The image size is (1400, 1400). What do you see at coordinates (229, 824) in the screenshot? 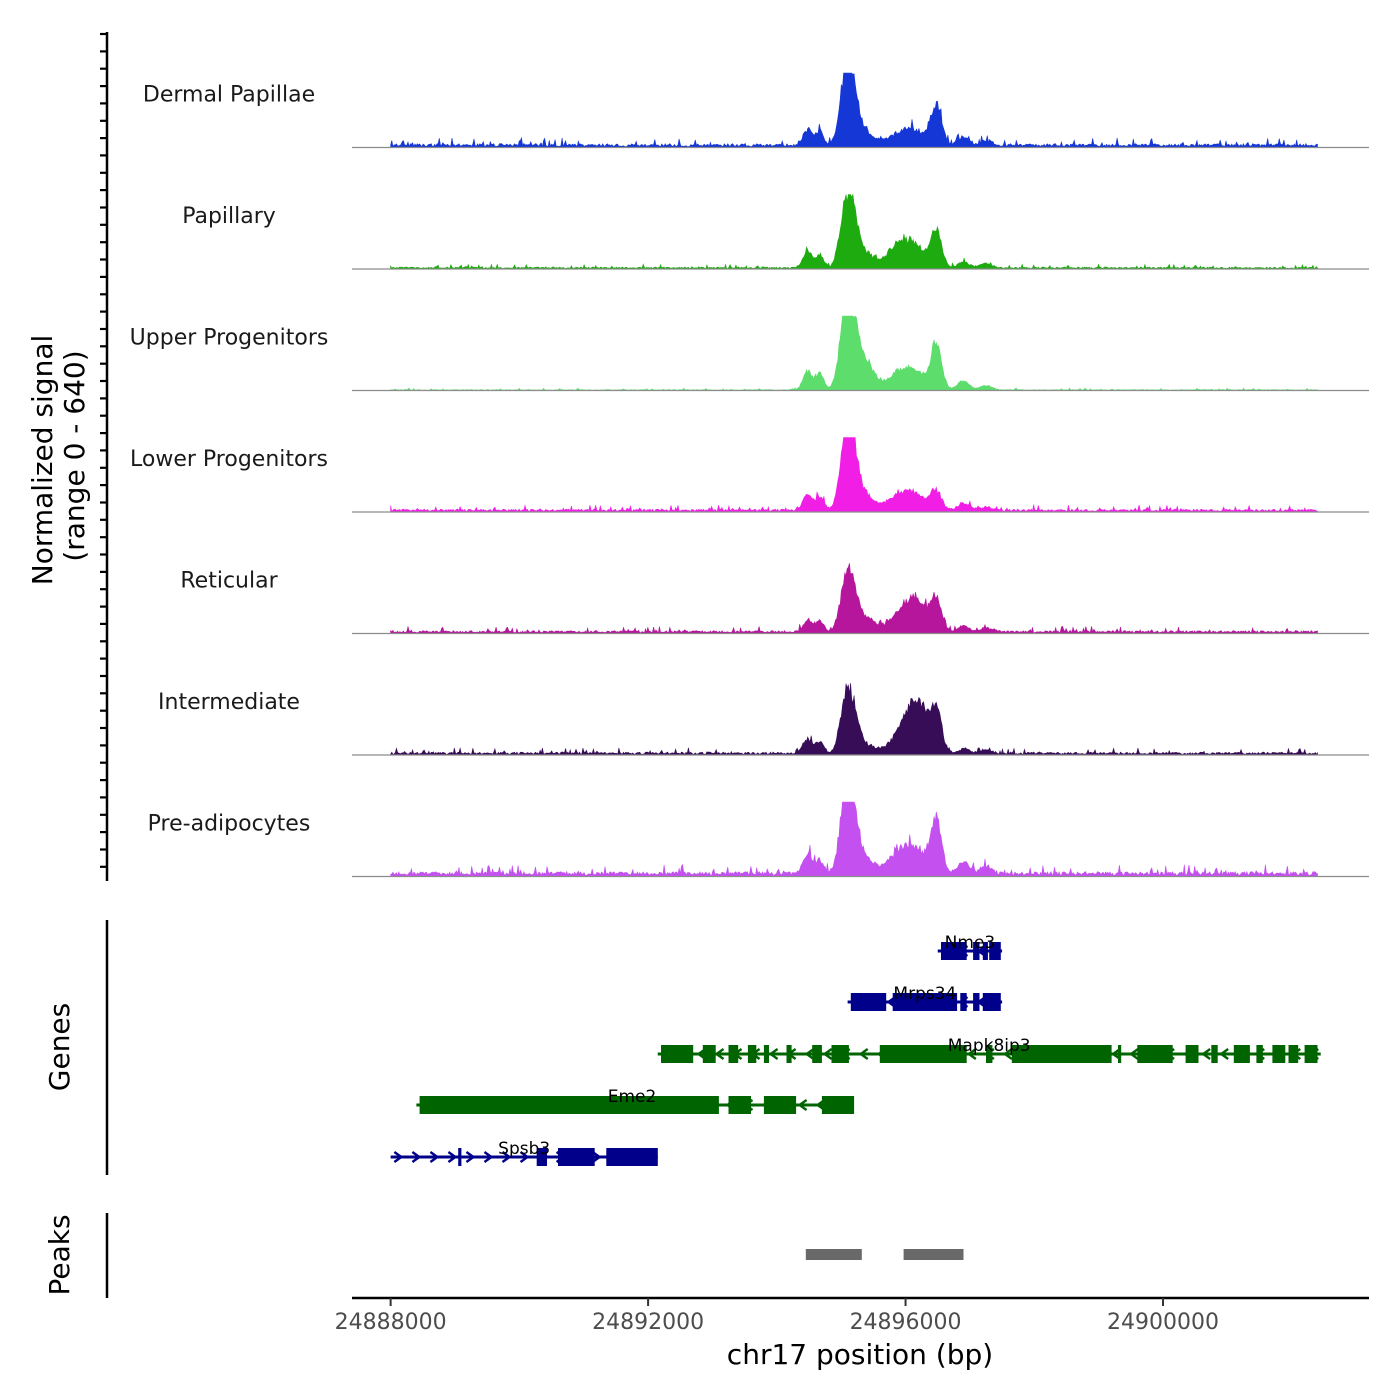
I see `track-label: Pre-adipocytes` at bounding box center [229, 824].